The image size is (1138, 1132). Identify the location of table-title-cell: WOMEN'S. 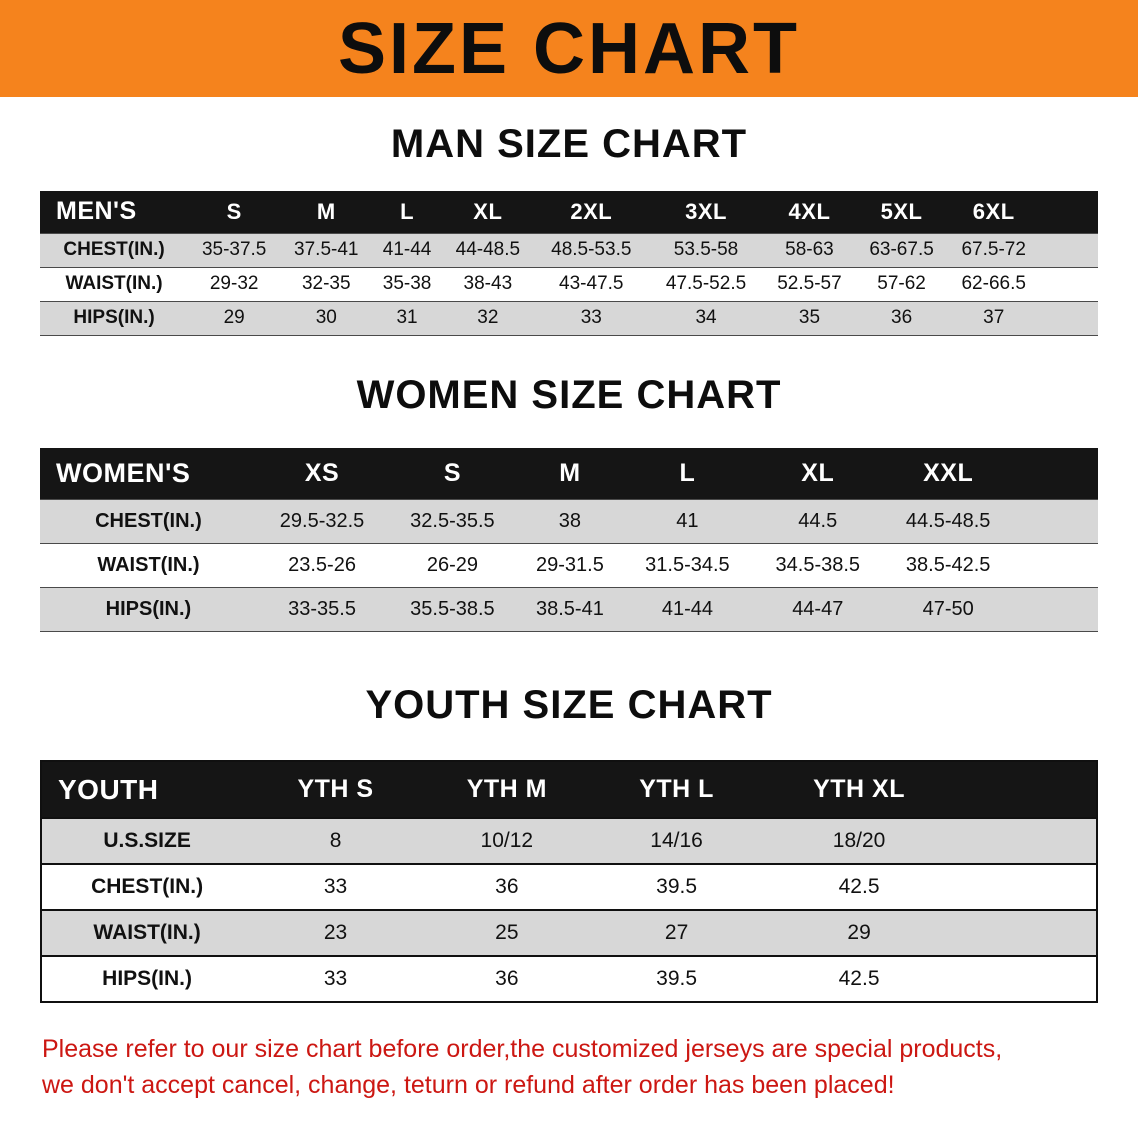
(148, 473).